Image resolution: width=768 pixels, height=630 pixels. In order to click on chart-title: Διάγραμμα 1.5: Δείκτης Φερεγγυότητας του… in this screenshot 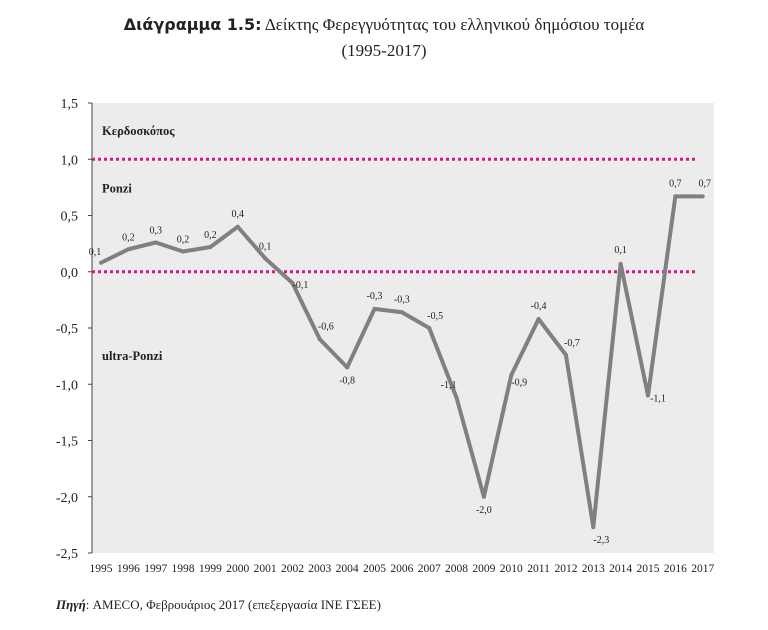, I will do `click(384, 38)`.